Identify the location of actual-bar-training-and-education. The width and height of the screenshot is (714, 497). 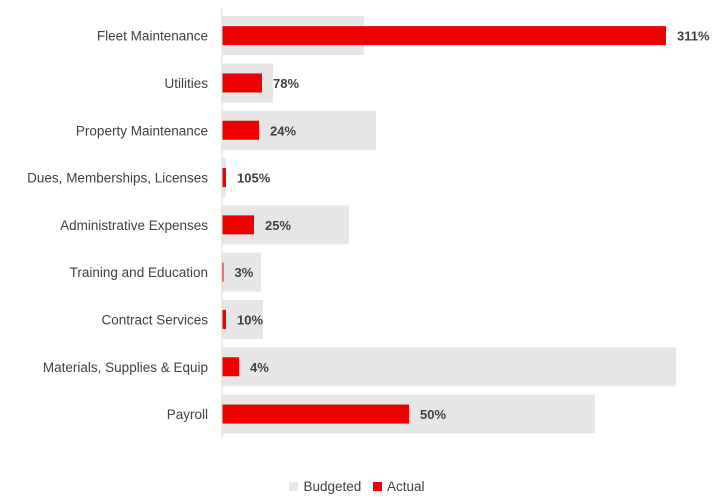
(223, 272).